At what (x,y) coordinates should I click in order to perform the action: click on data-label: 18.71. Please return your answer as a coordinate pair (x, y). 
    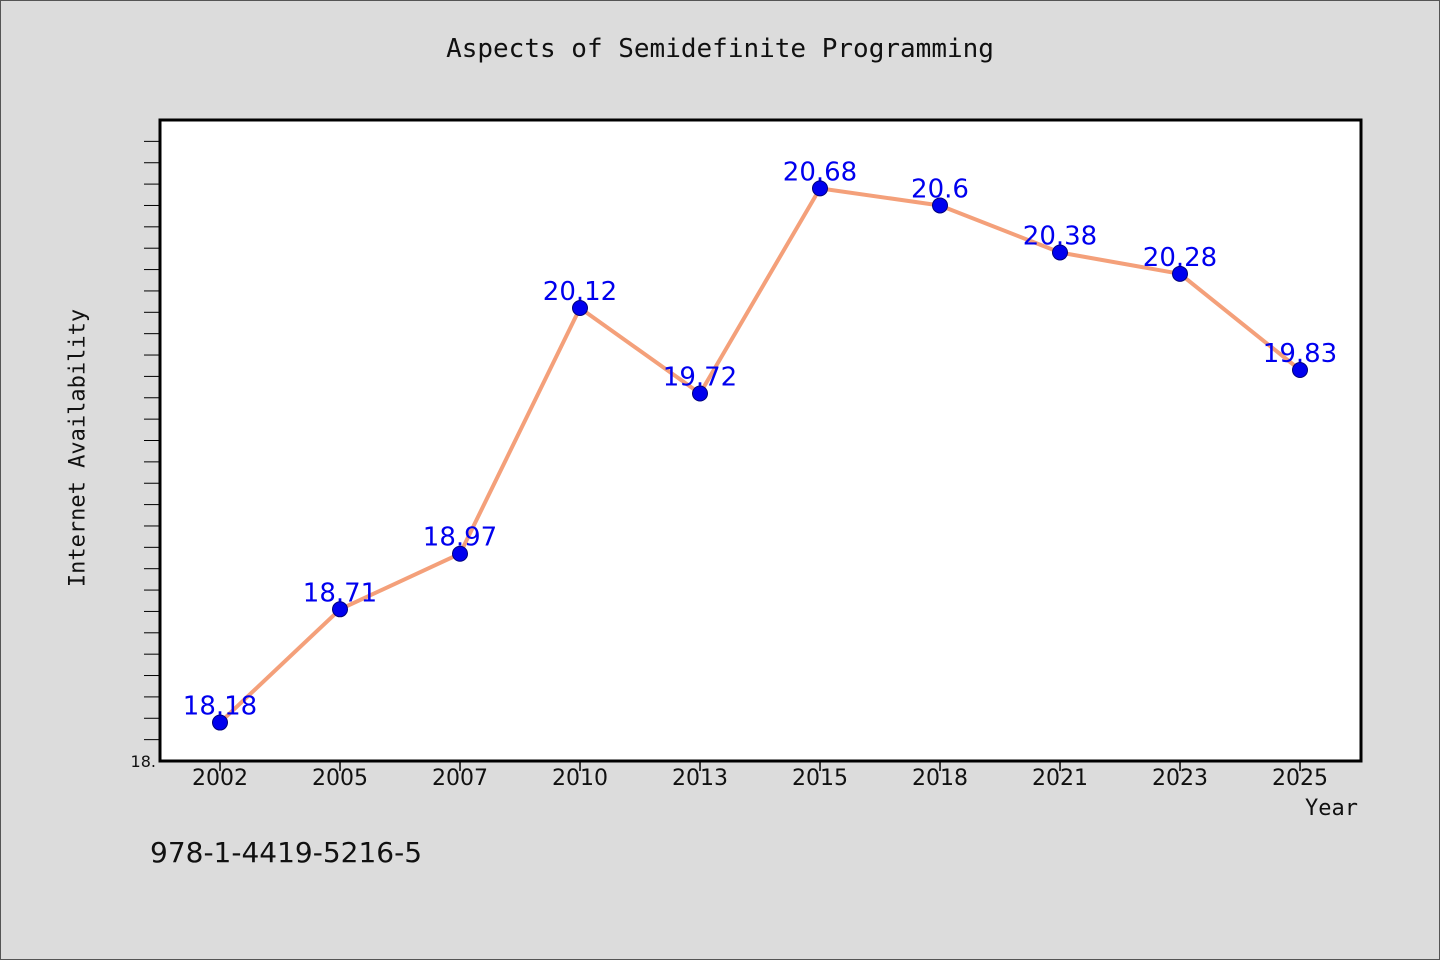
    Looking at the image, I should click on (340, 593).